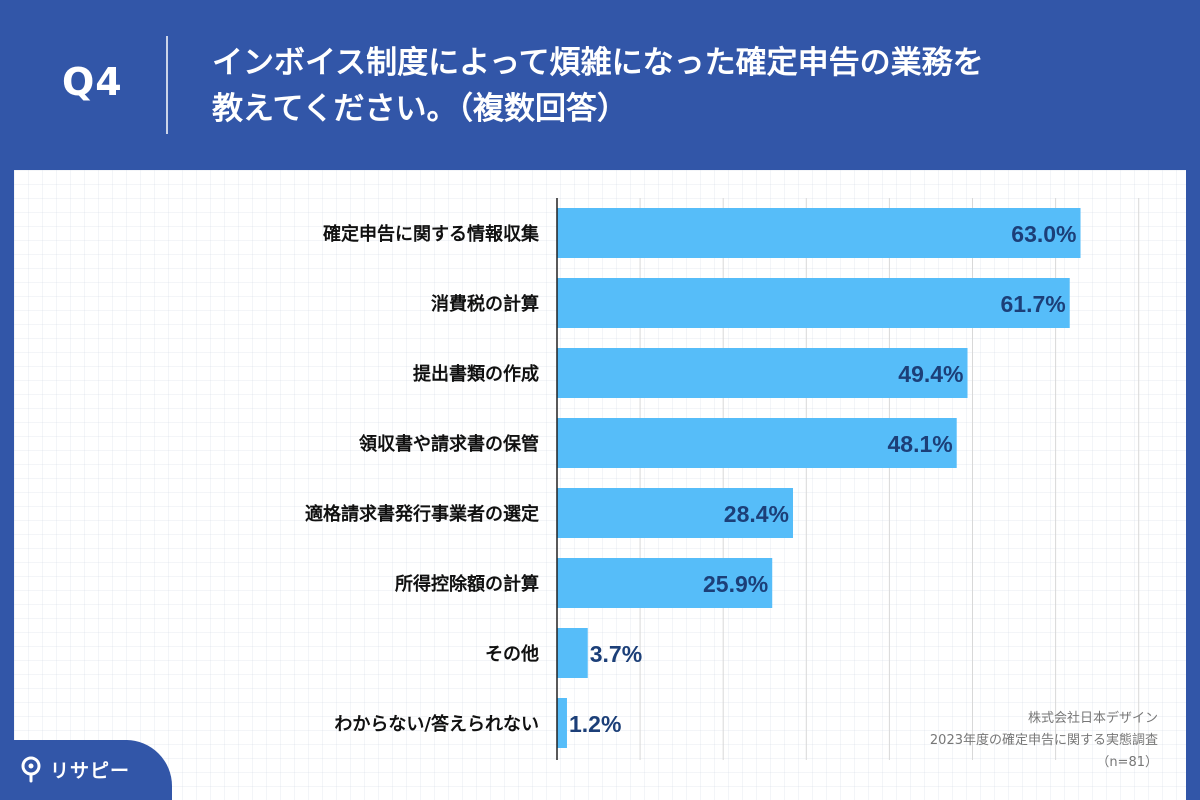 Image resolution: width=1200 pixels, height=800 pixels. What do you see at coordinates (90, 770) in the screenshot?
I see `brand-name: リサピー` at bounding box center [90, 770].